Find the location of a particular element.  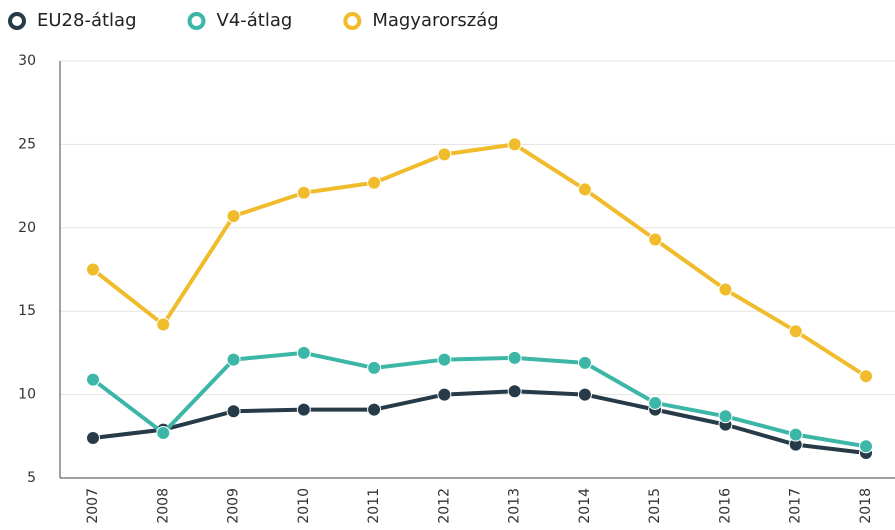

x-tick-label: 2014 is located at coordinates (585, 506).